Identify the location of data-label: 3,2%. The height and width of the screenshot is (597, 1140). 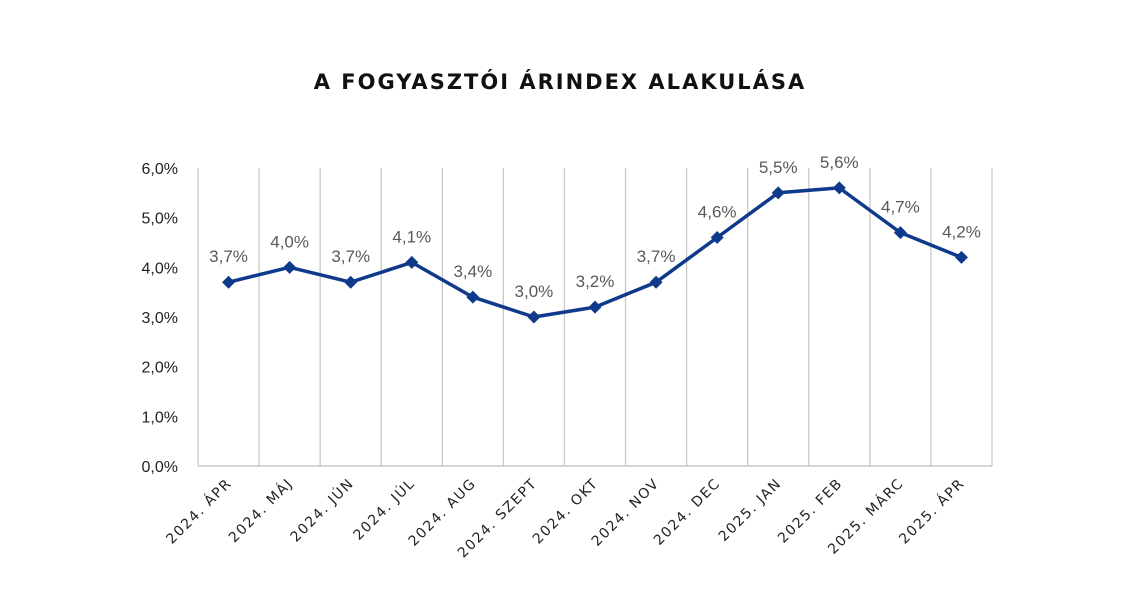
(595, 281).